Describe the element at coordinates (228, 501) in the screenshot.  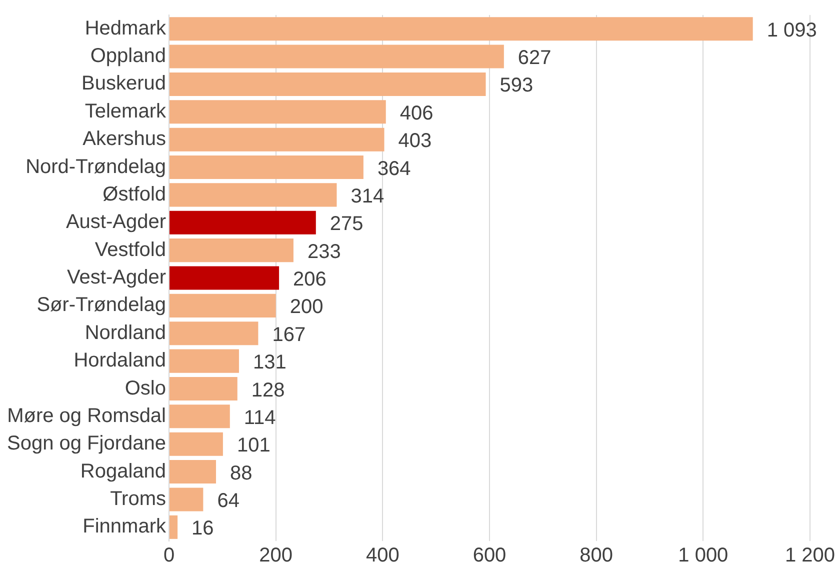
I see `data-label: 64` at that location.